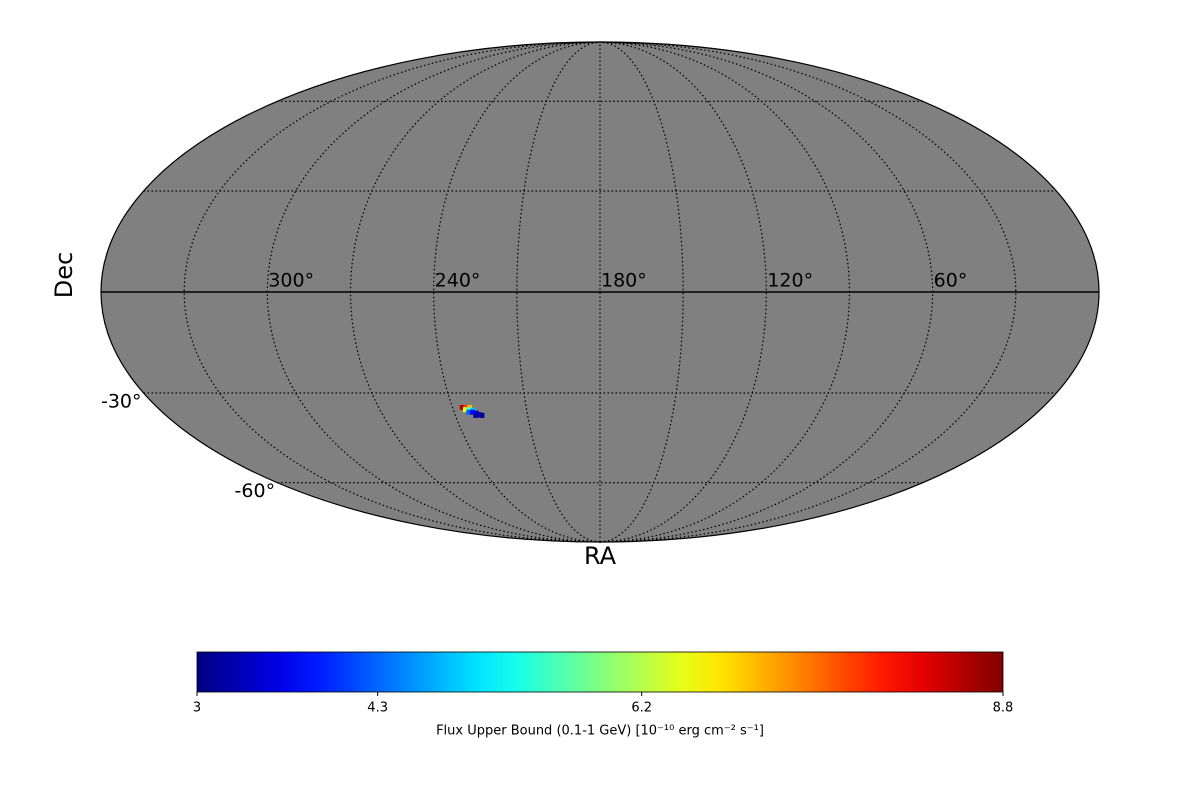  What do you see at coordinates (291, 281) in the screenshot?
I see `x-tick-label: 300°` at bounding box center [291, 281].